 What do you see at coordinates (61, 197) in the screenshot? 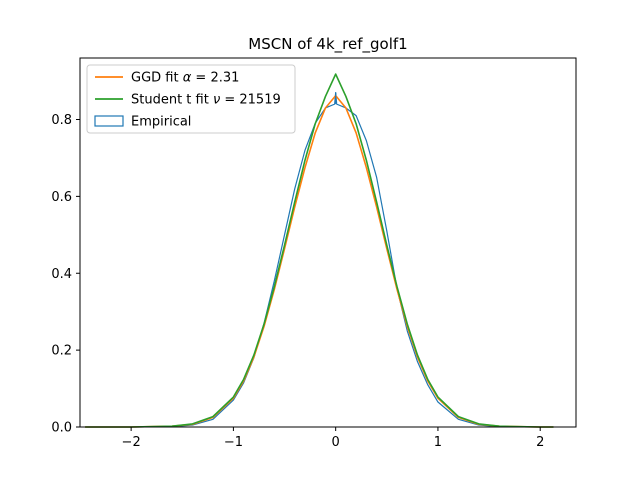
I see `y-tick-label: 0.6` at bounding box center [61, 197].